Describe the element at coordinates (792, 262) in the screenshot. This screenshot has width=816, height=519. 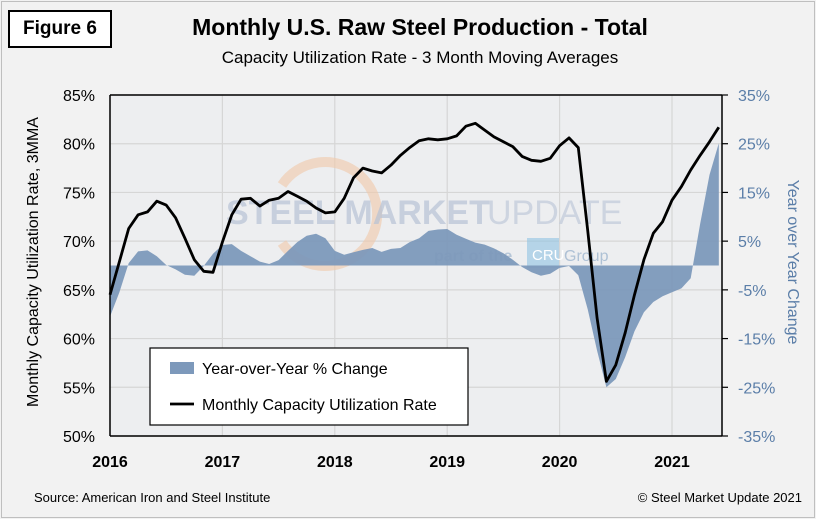
I see `right-axis-title: Year over Year Change` at that location.